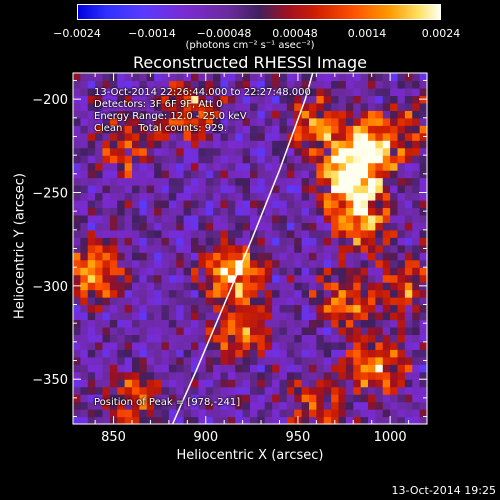  I want to click on y-tick-label: −200, so click(50, 100).